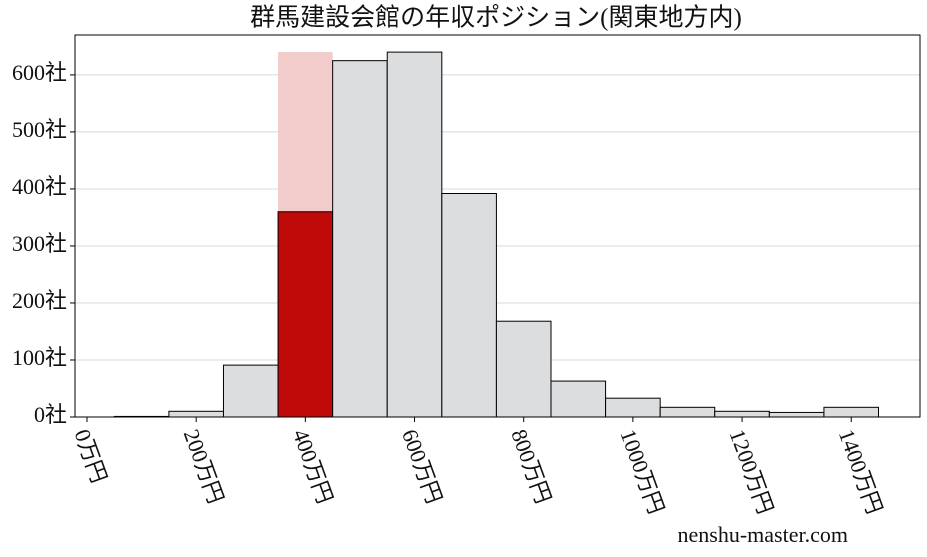 This screenshot has width=927, height=557. What do you see at coordinates (204, 466) in the screenshot?
I see `x-tick-label: 200万円` at bounding box center [204, 466].